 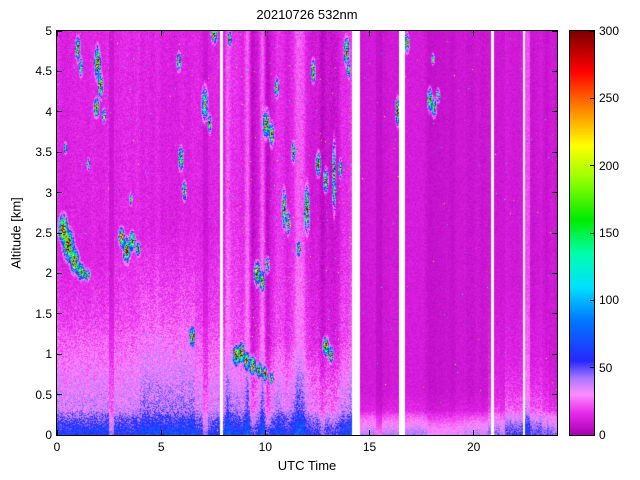 What do you see at coordinates (307, 14) in the screenshot?
I see `figure-title: 20210726 532nm` at bounding box center [307, 14].